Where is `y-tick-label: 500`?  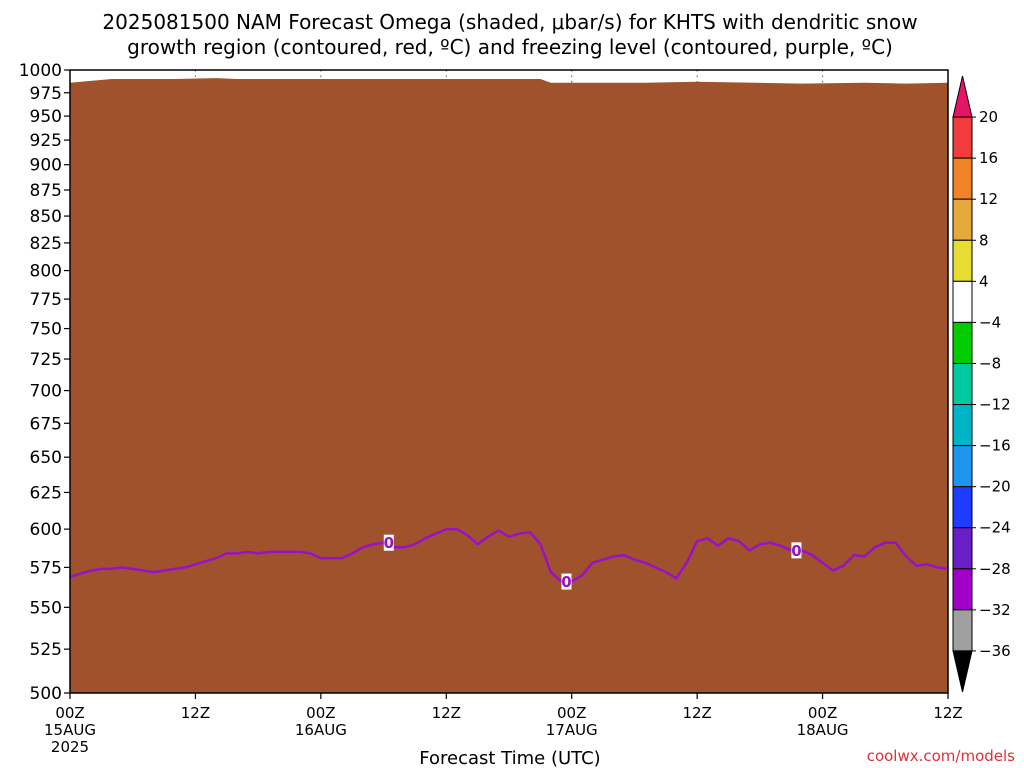
y-tick-label: 500 is located at coordinates (46, 694).